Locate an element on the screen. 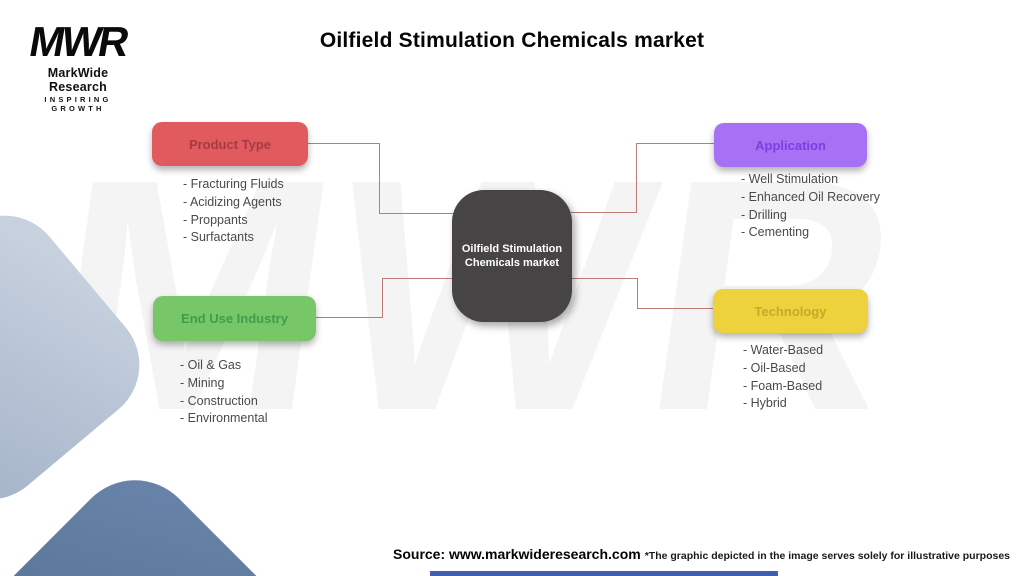 Image resolution: width=1024 pixels, height=576 pixels. list-item: - Drilling is located at coordinates (764, 214).